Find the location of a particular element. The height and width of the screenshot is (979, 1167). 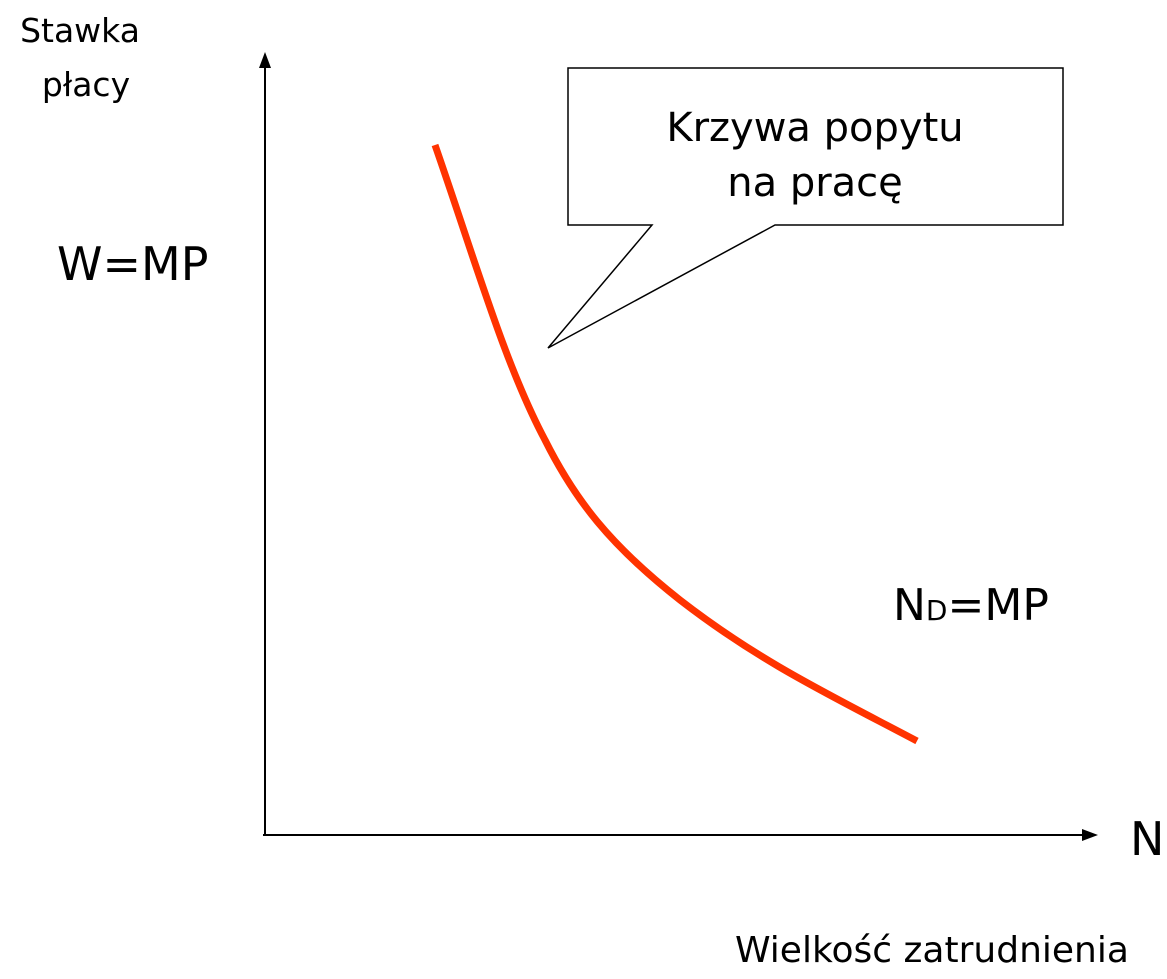

y-axis-arrow is located at coordinates (265, 60).